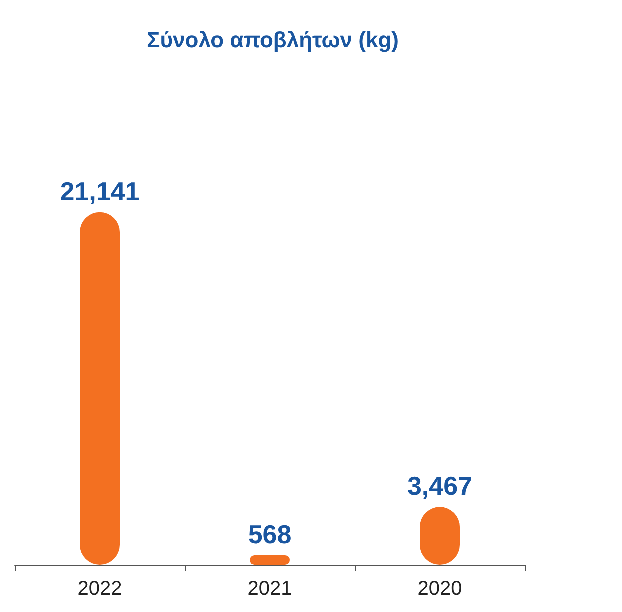 The height and width of the screenshot is (612, 622). What do you see at coordinates (440, 486) in the screenshot?
I see `data-label: 3,467` at bounding box center [440, 486].